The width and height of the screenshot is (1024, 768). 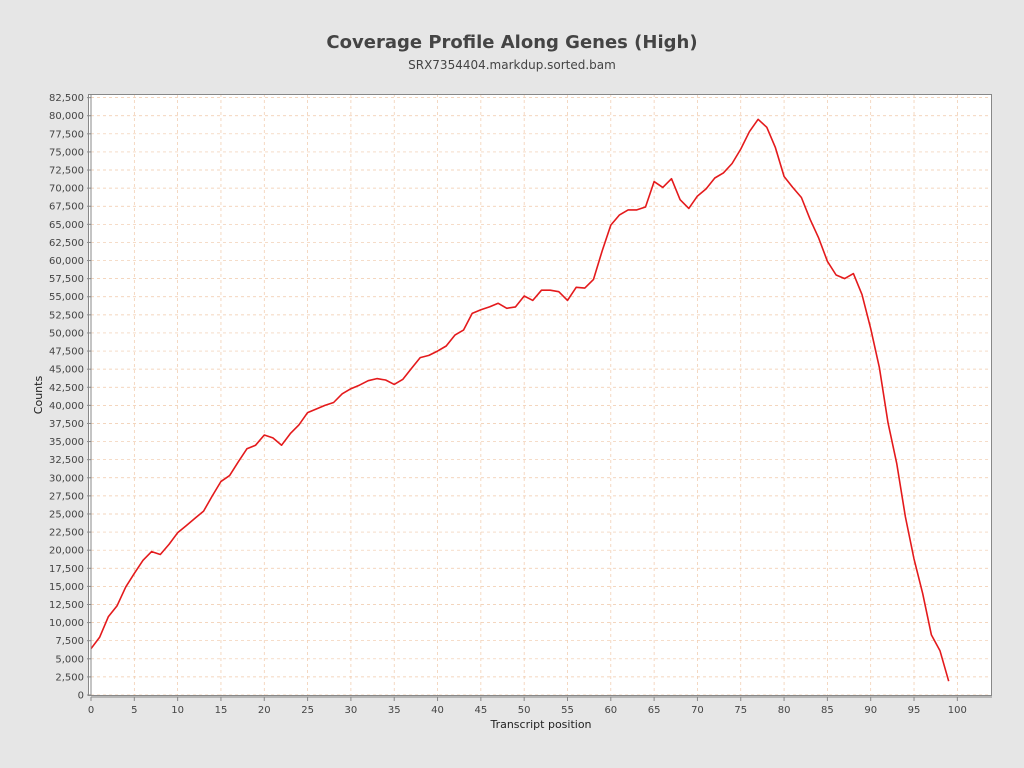 I want to click on y-tick-label: 35,000, so click(x=66, y=442).